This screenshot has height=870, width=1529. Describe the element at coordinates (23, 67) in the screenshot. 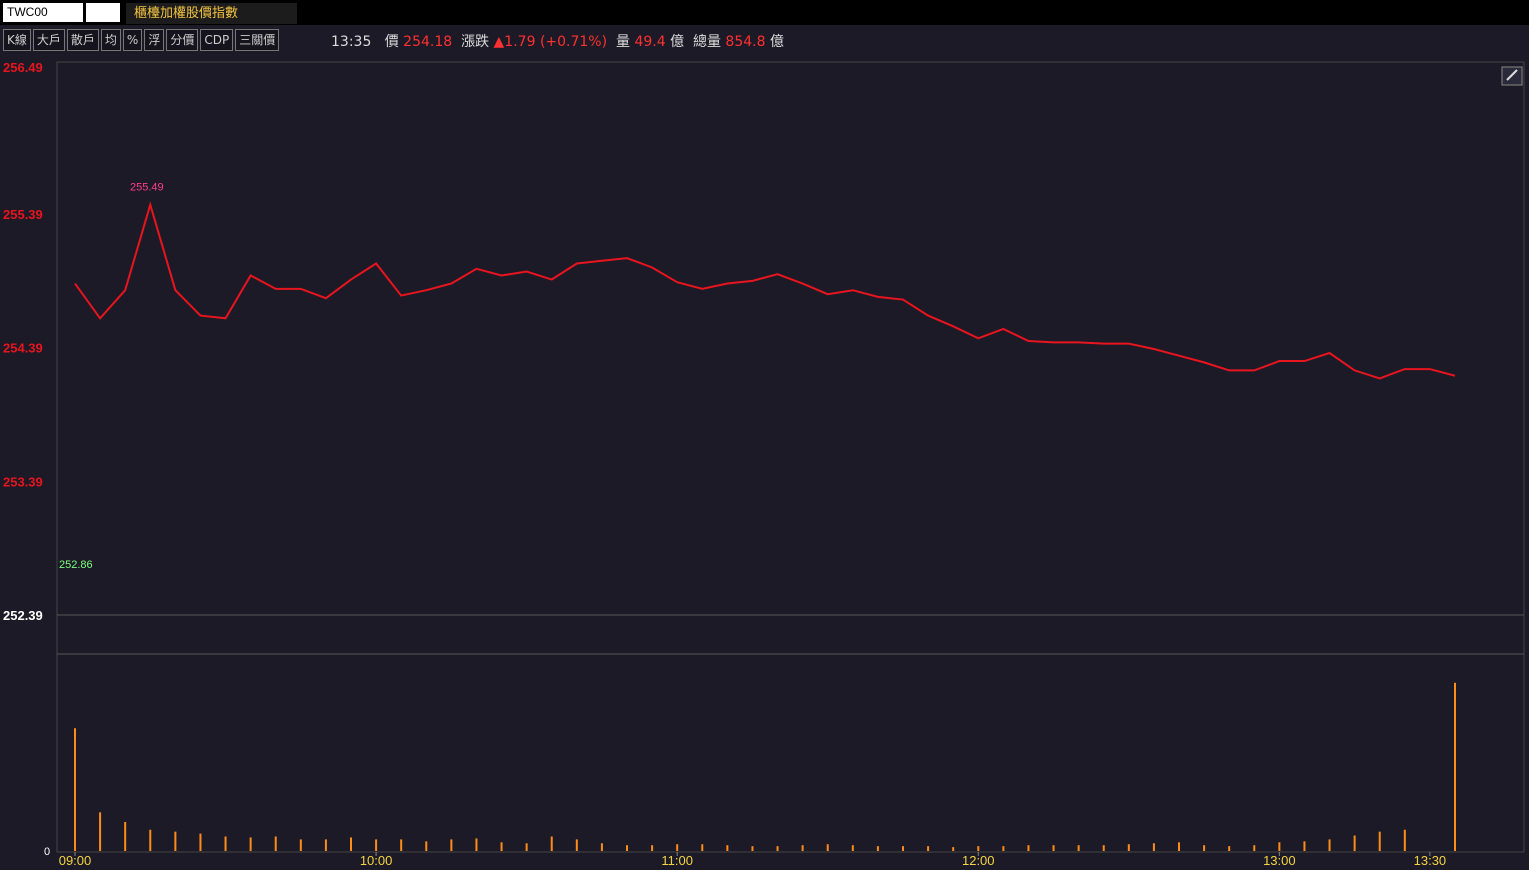

I see `y-tick-label: 256.49` at that location.